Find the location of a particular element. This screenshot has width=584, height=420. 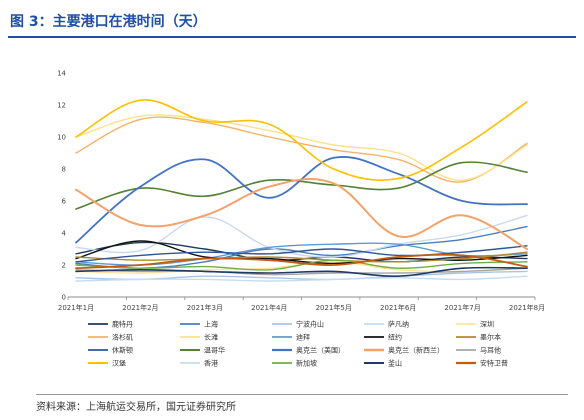

legend-label: 深圳 is located at coordinates (487, 324).